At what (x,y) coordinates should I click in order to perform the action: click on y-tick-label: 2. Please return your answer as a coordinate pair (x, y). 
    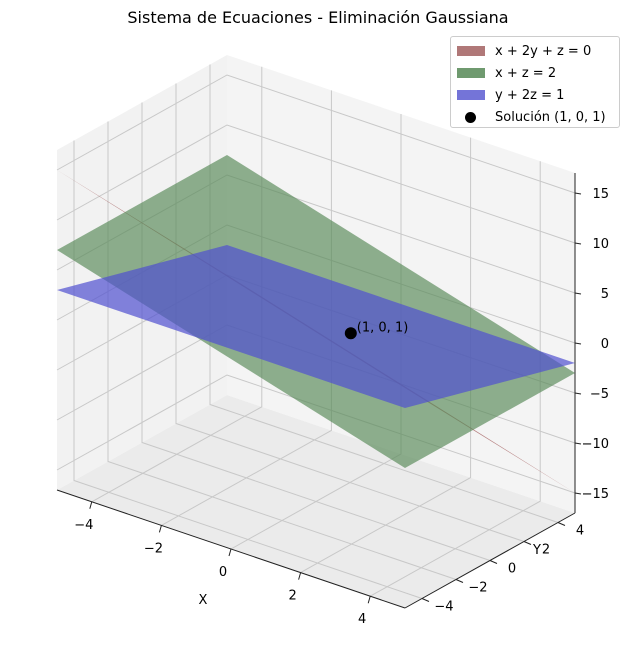
    Looking at the image, I should click on (546, 550).